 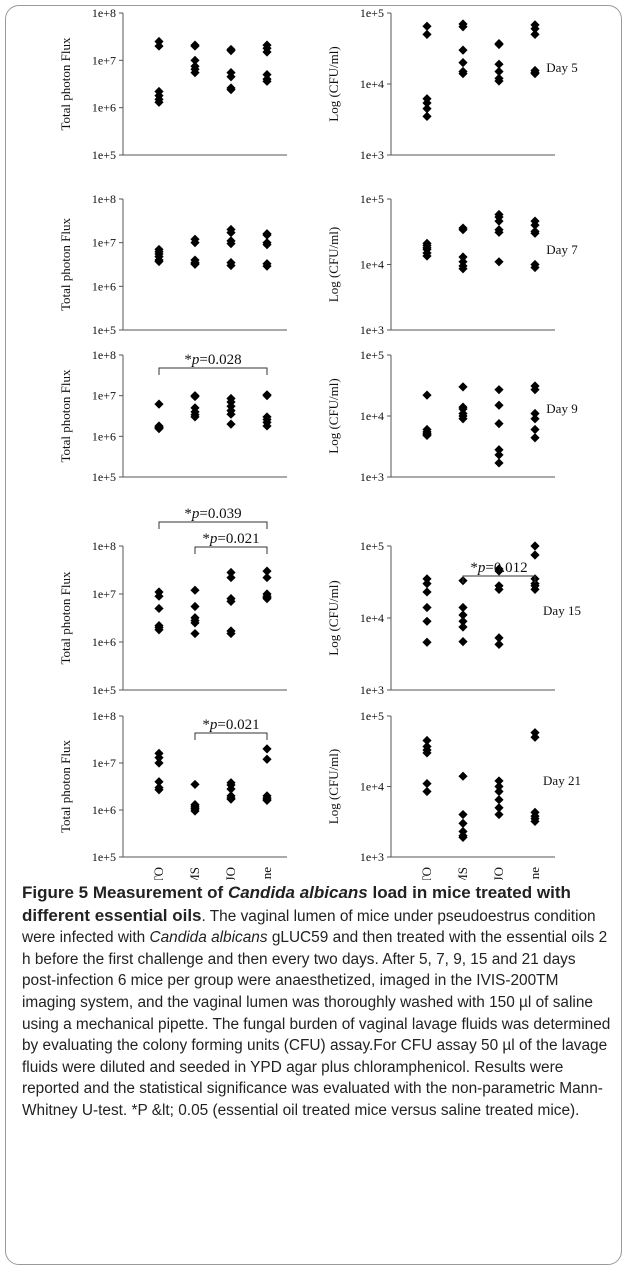 What do you see at coordinates (562, 780) in the screenshot?
I see `day-label: Day 21` at bounding box center [562, 780].